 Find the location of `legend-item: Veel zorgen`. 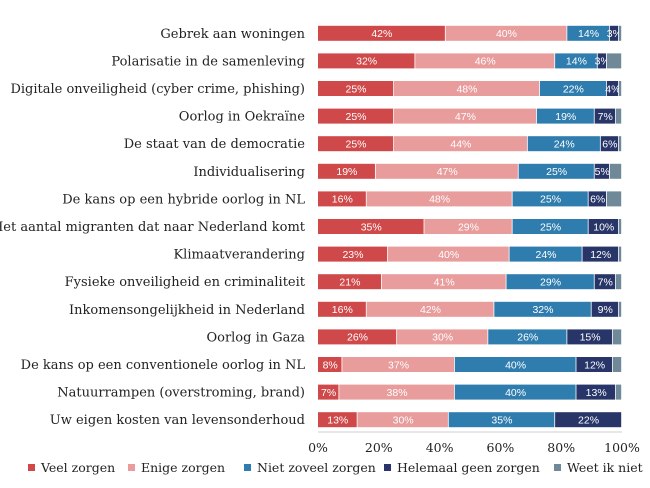

legend-item: Veel zorgen is located at coordinates (71, 467).